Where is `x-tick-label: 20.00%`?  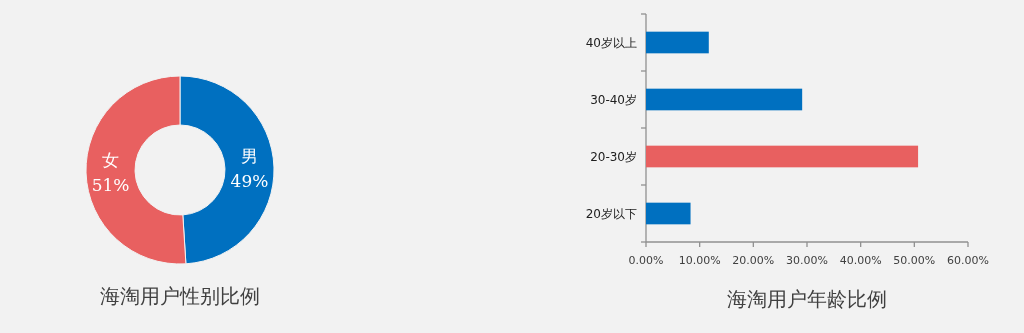
x-tick-label: 20.00% is located at coordinates (753, 260).